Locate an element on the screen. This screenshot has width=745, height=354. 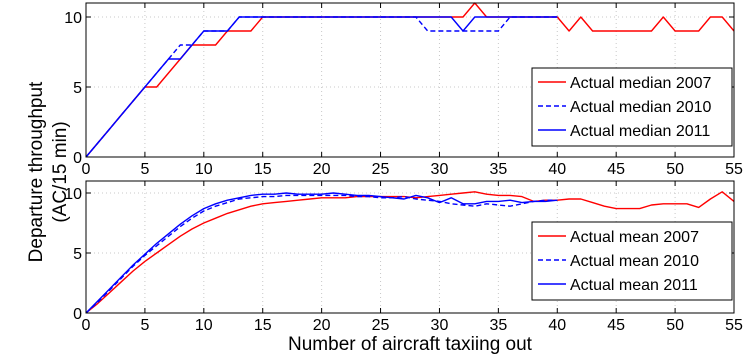
y-axis-label: Departure throughput is located at coordinates (36, 171).